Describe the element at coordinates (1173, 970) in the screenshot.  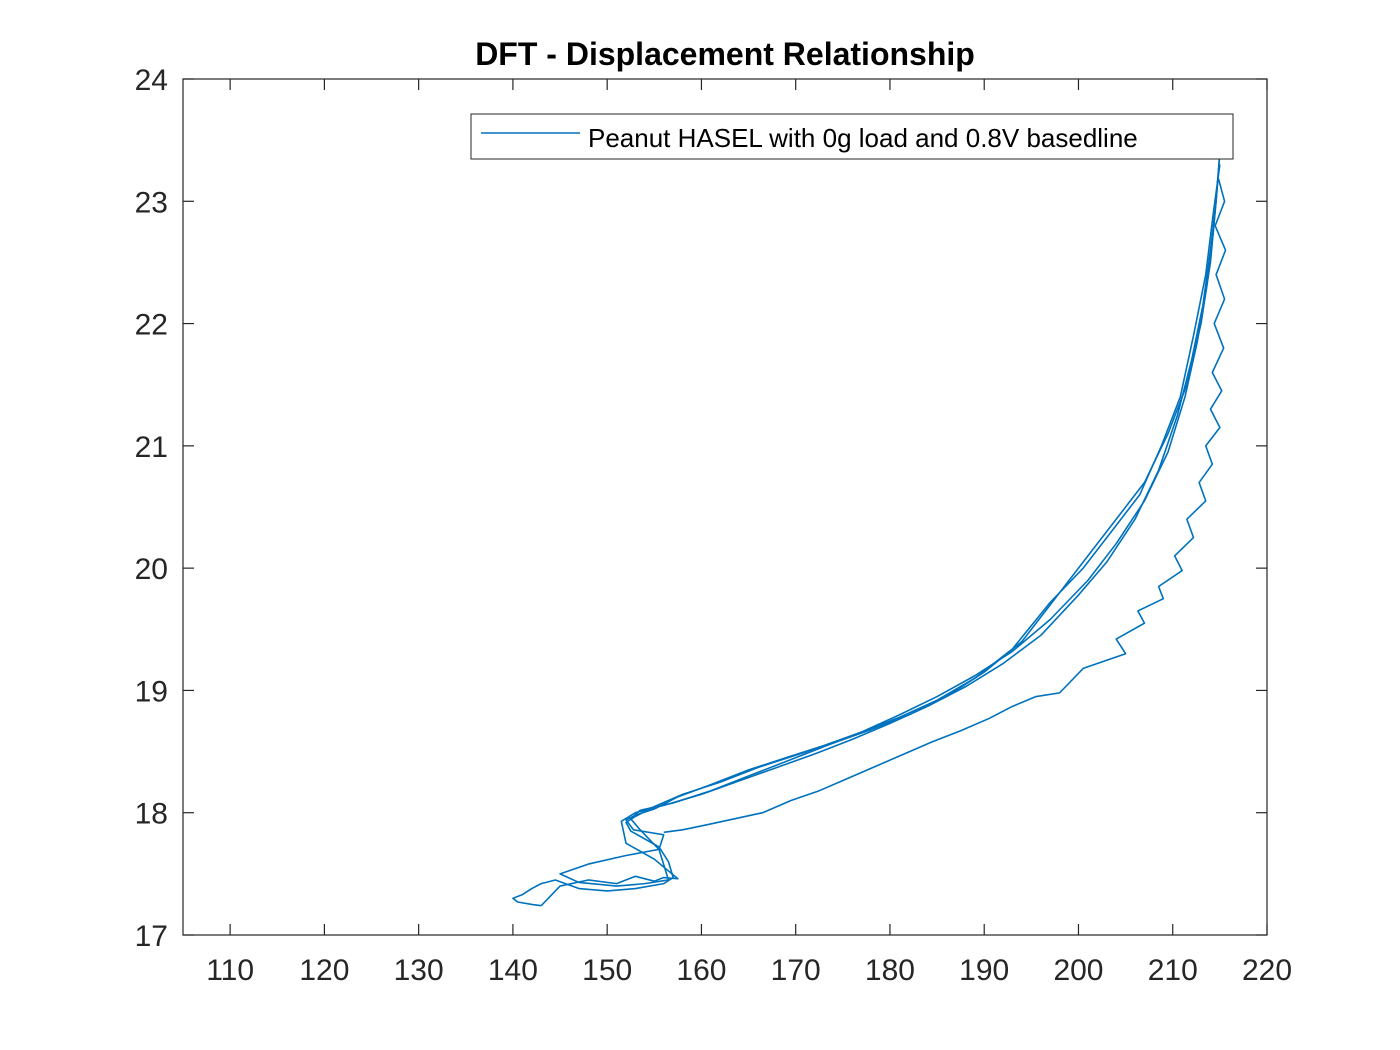
I see `x-tick-label: 210` at that location.